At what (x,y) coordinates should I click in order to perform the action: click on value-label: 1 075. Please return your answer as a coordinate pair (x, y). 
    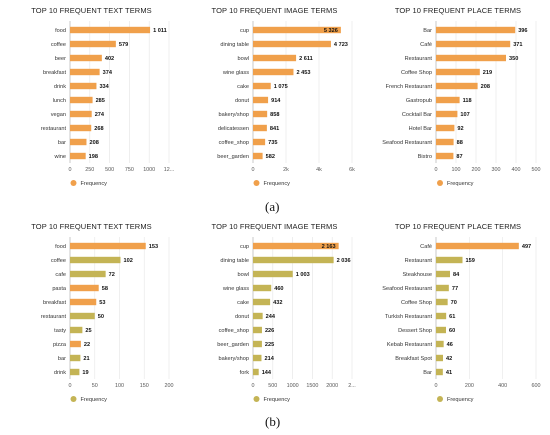
    Looking at the image, I should click on (281, 87).